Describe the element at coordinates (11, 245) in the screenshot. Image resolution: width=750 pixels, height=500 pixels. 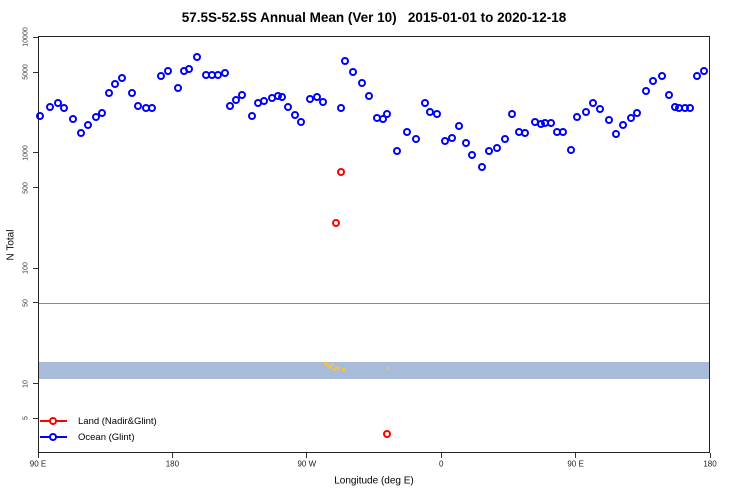
I see `y-axis-title: N Total` at that location.